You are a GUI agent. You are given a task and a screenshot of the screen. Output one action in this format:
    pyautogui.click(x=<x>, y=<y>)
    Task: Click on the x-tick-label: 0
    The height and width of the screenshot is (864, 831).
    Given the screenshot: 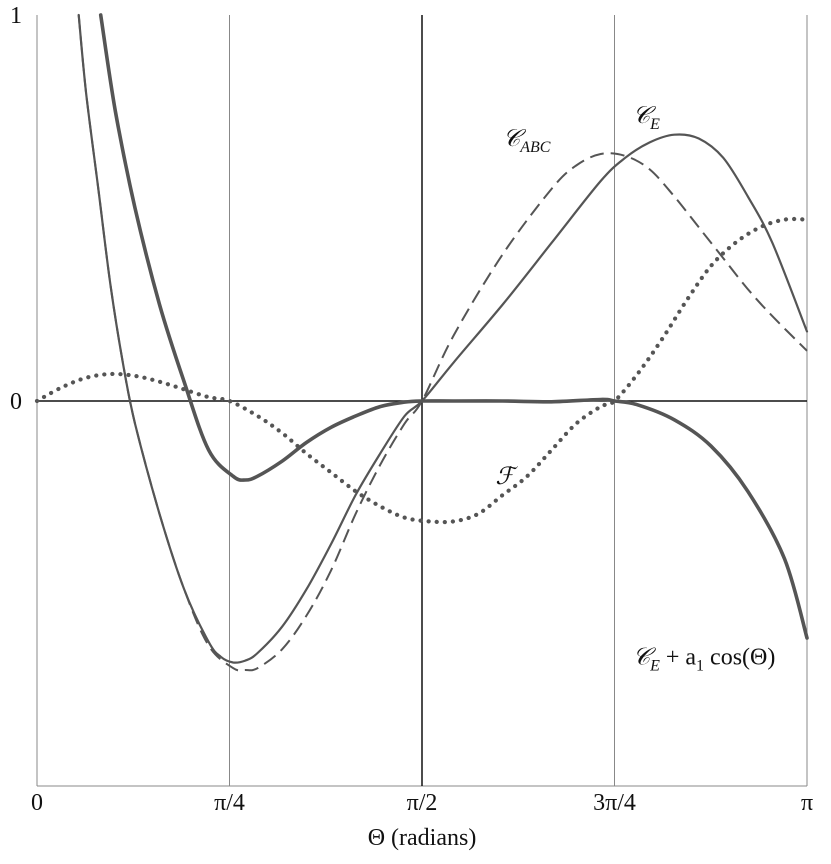 What is the action you would take?
    pyautogui.click(x=37, y=803)
    